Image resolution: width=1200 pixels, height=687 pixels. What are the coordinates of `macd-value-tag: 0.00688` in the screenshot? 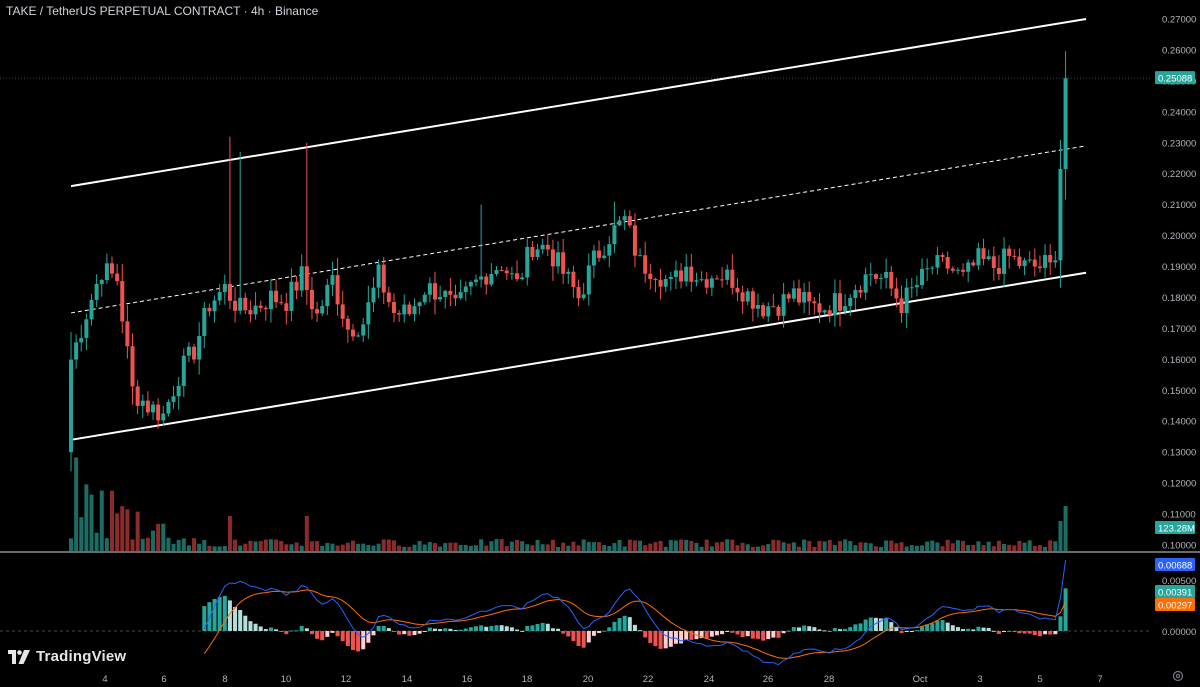 It's located at (1175, 566).